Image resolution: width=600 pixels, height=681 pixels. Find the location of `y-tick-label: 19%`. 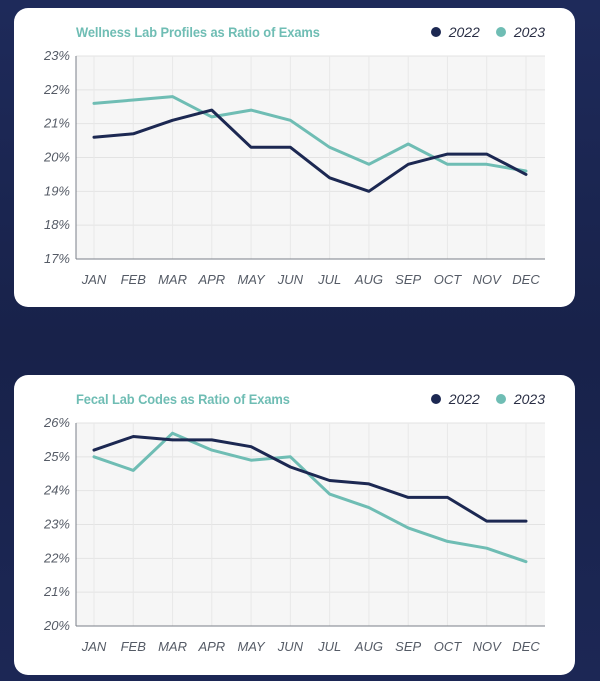

y-tick-label: 19% is located at coordinates (57, 190).